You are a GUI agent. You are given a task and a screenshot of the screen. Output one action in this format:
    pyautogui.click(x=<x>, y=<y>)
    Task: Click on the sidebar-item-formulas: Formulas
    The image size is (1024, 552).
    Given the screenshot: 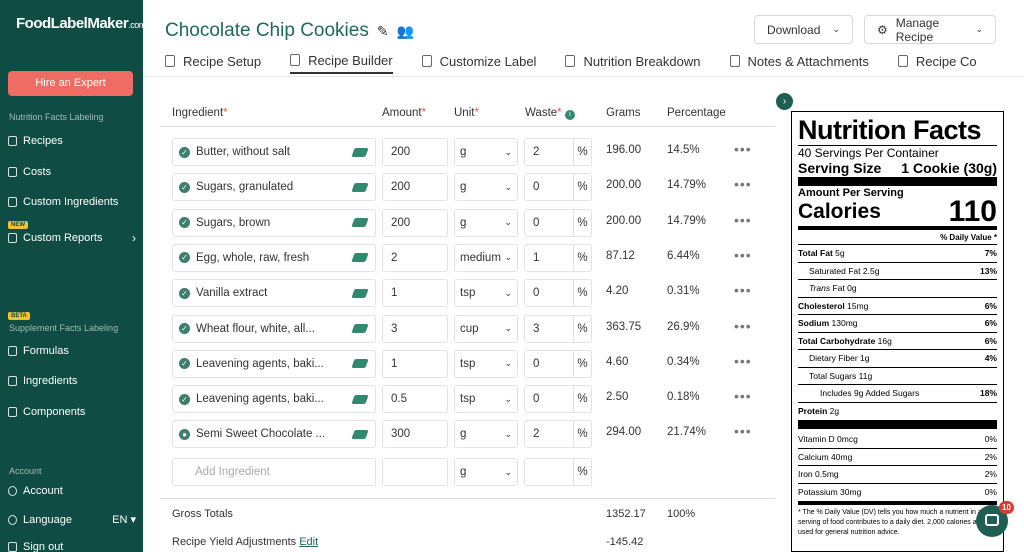 What is the action you would take?
    pyautogui.click(x=72, y=351)
    